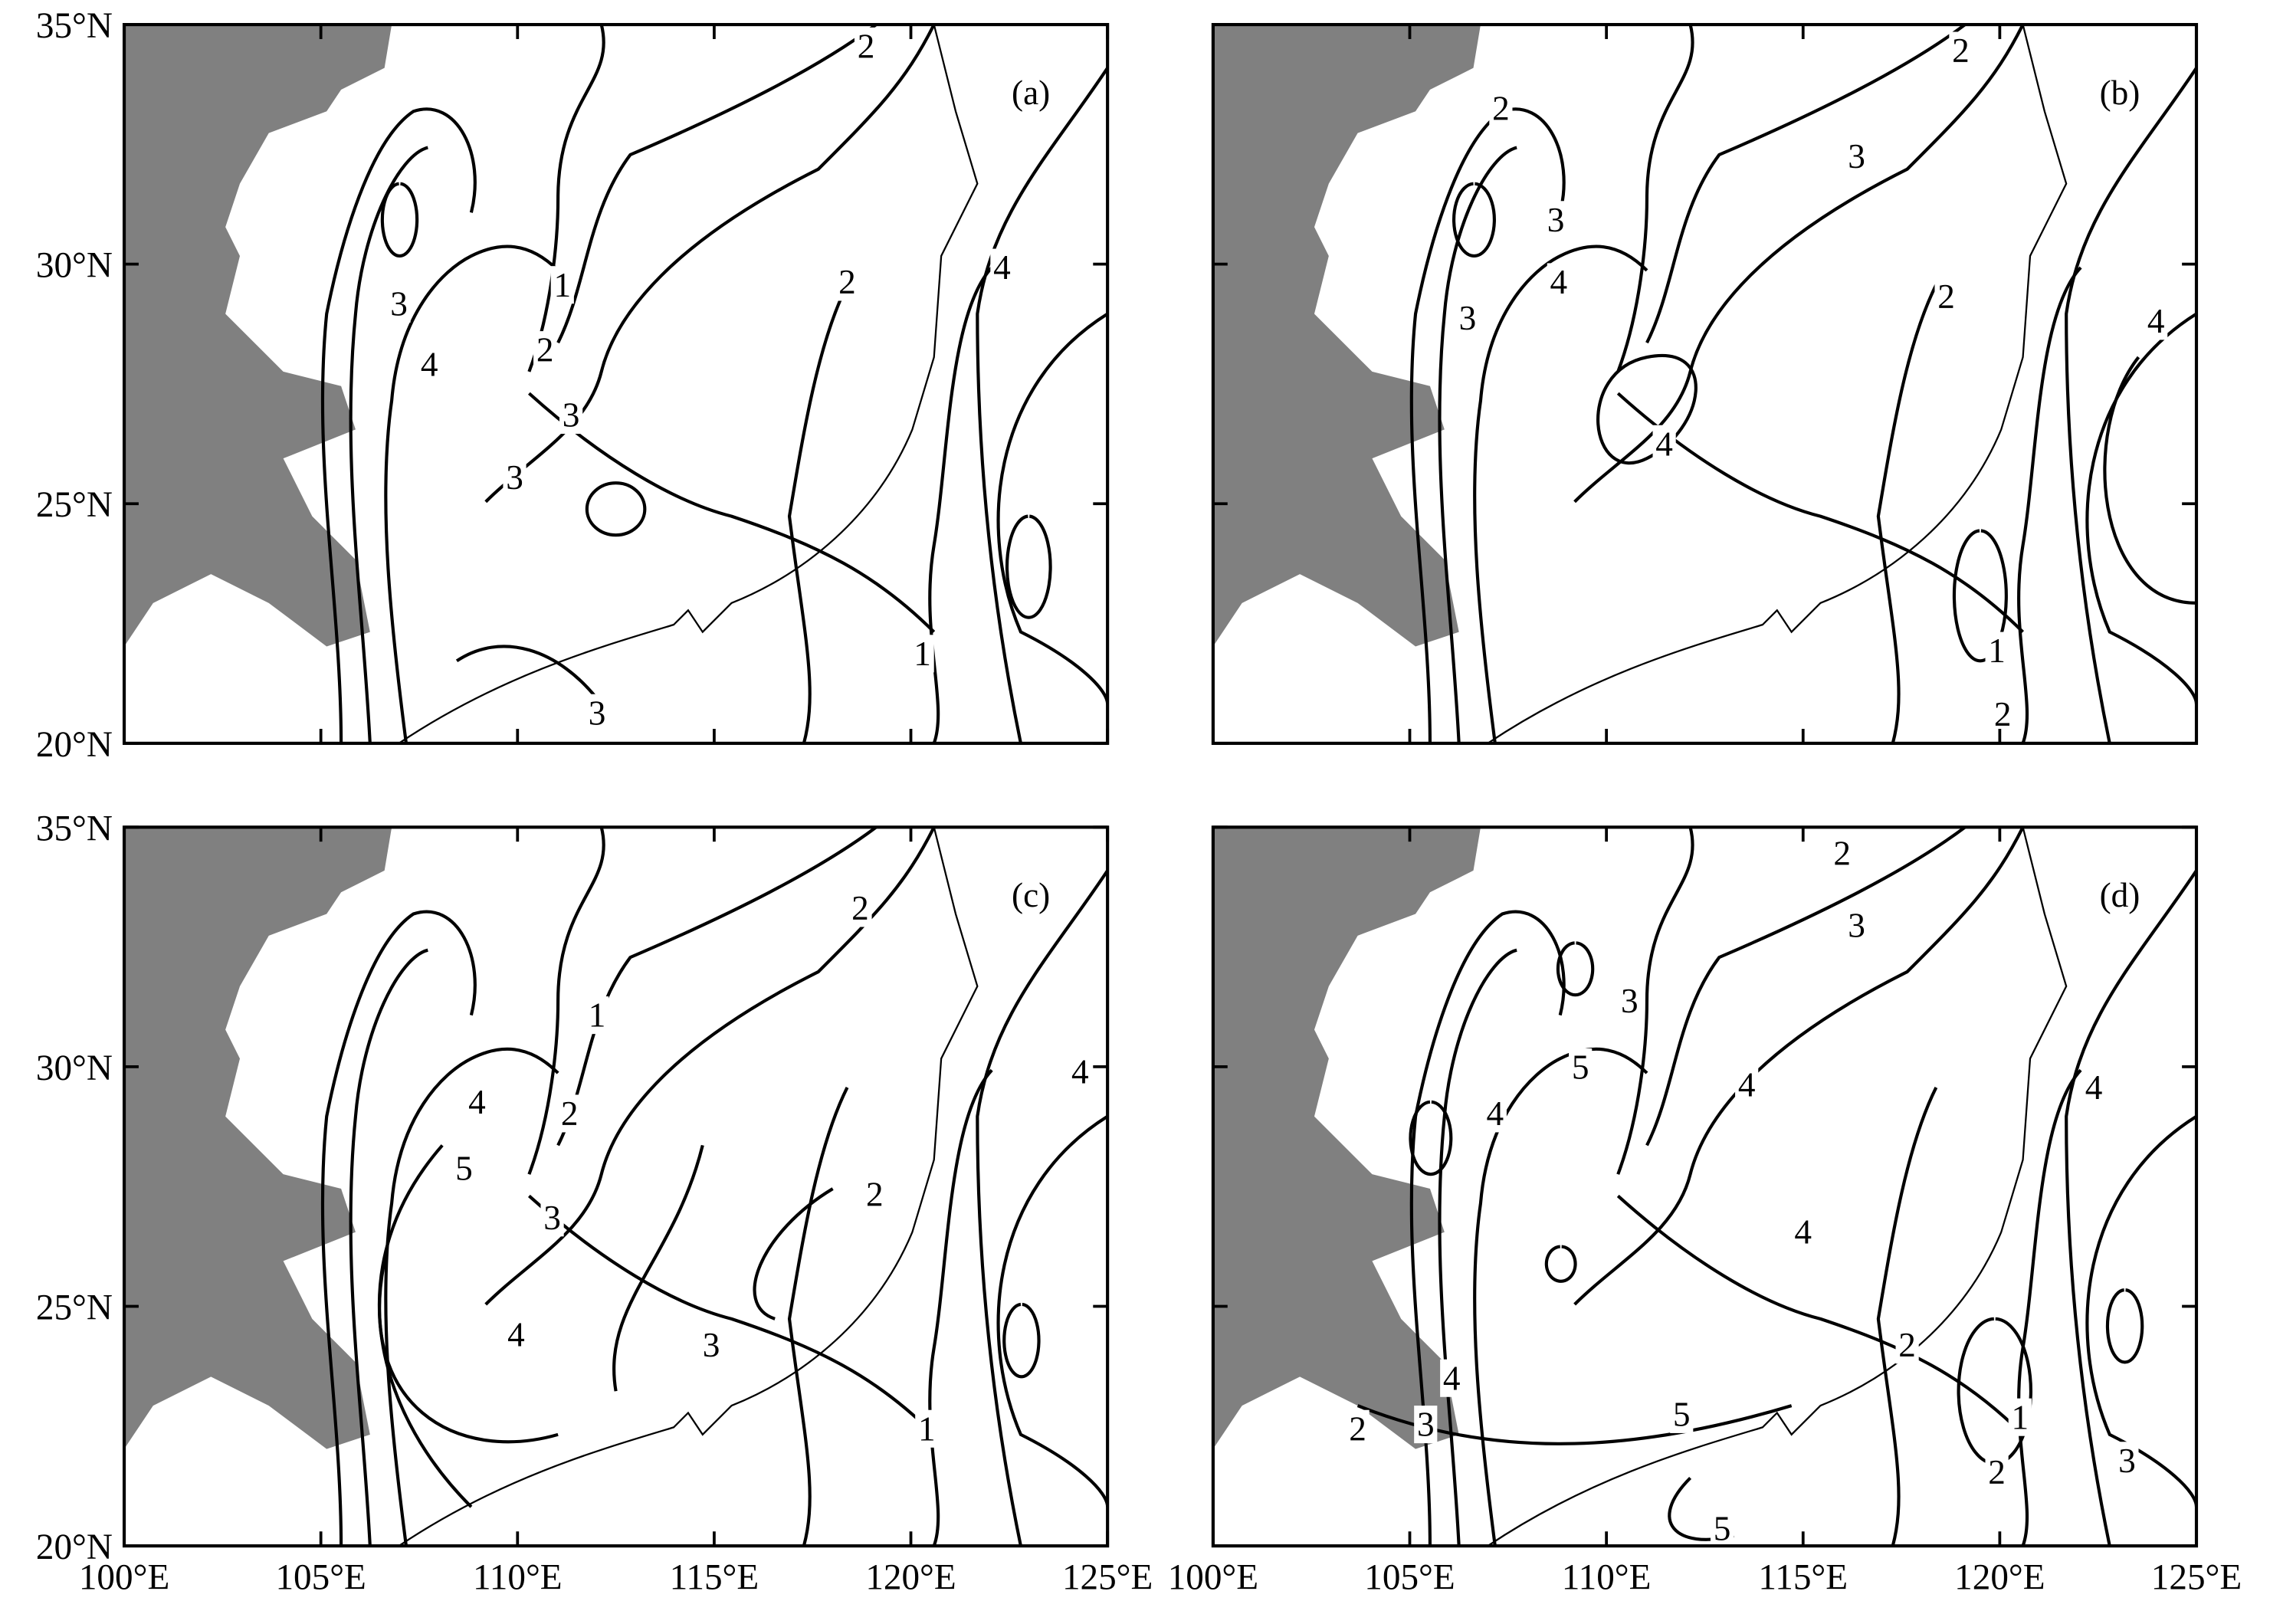 This screenshot has width=2270, height=1624. What do you see at coordinates (1409, 1578) in the screenshot?
I see `x-tick-label: 105°E` at bounding box center [1409, 1578].